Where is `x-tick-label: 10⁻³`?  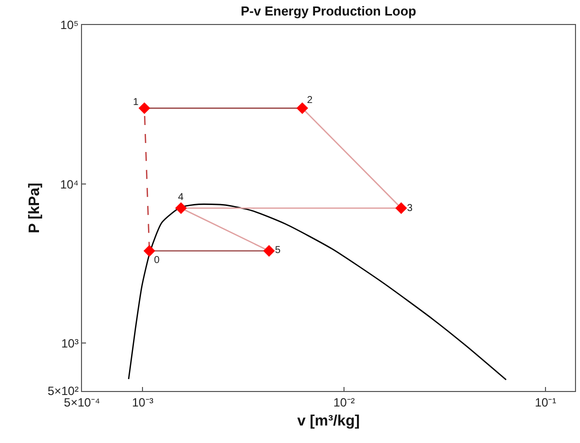 x-tick-label: 10⁻³ is located at coordinates (143, 402).